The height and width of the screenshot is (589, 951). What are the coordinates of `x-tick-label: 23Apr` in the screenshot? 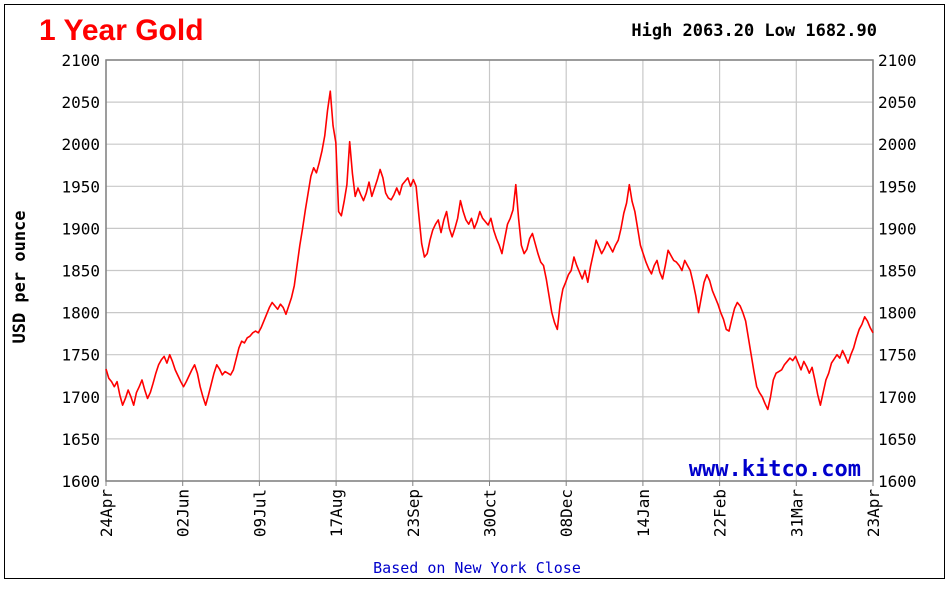 It's located at (873, 513).